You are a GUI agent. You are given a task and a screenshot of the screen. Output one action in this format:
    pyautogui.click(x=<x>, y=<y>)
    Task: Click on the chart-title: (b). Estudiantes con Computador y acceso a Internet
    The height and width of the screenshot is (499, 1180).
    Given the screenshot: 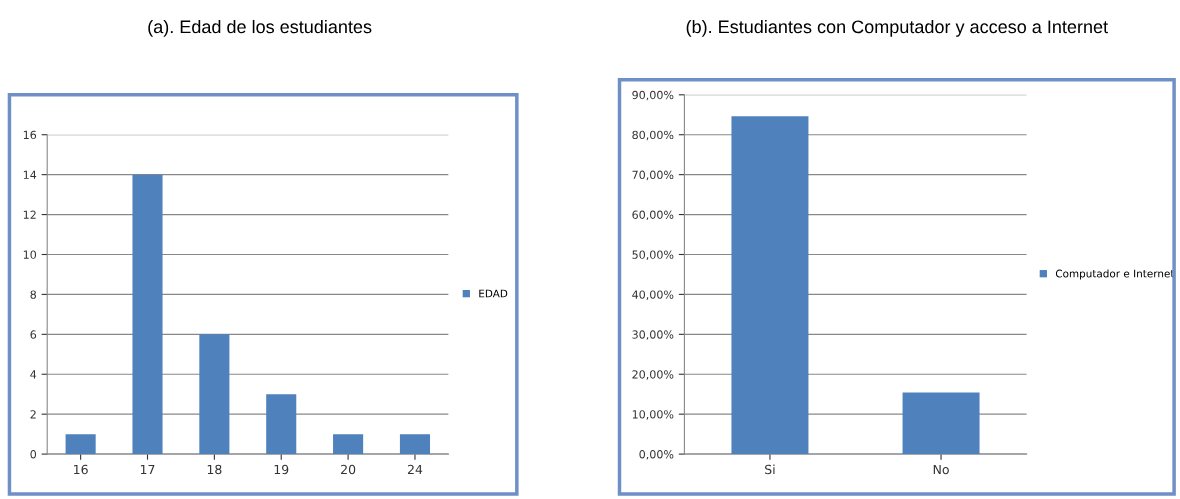 What is the action you would take?
    pyautogui.click(x=897, y=28)
    